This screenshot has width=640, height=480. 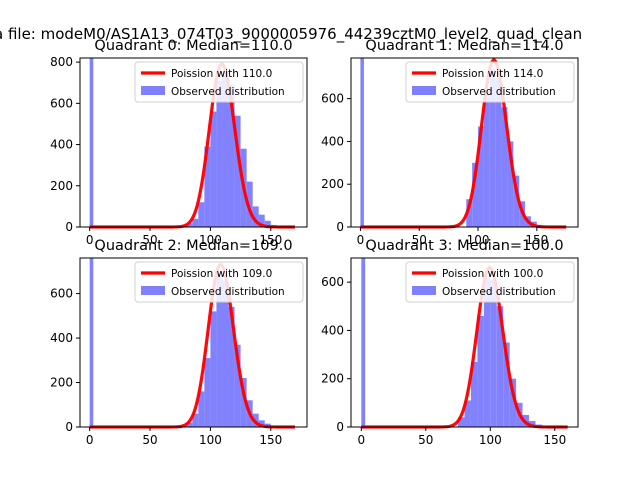 I want to click on legend-label: Poission with 109.0, so click(x=221, y=274).